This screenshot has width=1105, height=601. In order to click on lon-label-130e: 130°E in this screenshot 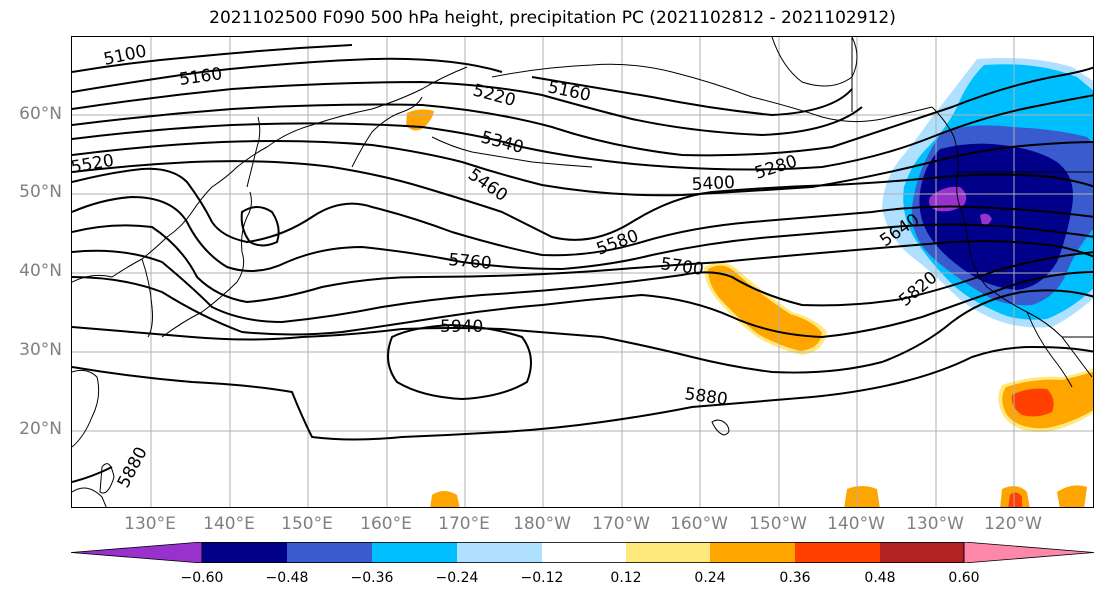, I will do `click(150, 524)`.